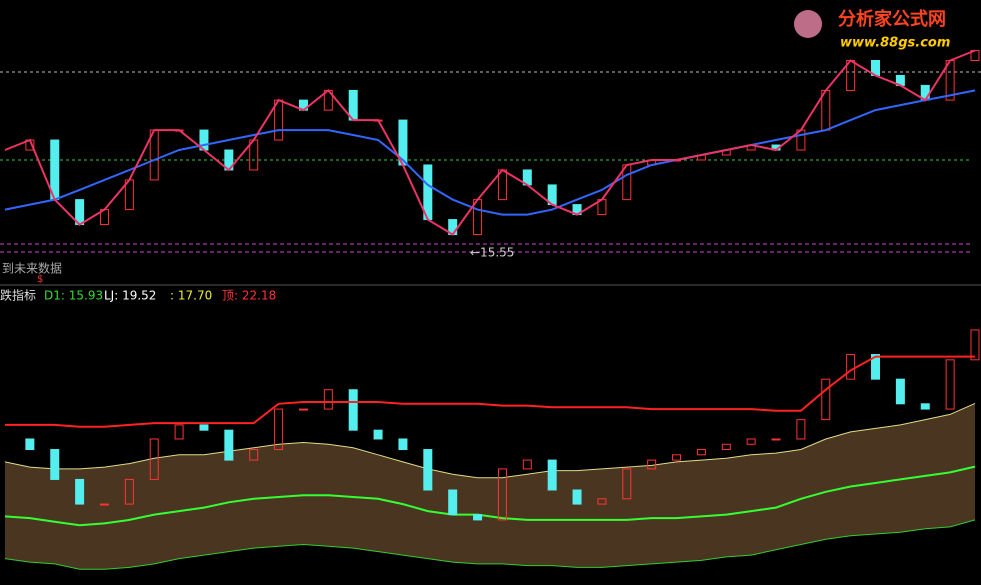 Image resolution: width=981 pixels, height=585 pixels. Describe the element at coordinates (130, 296) in the screenshot. I see `legend-item: LJ: 19.52` at that location.